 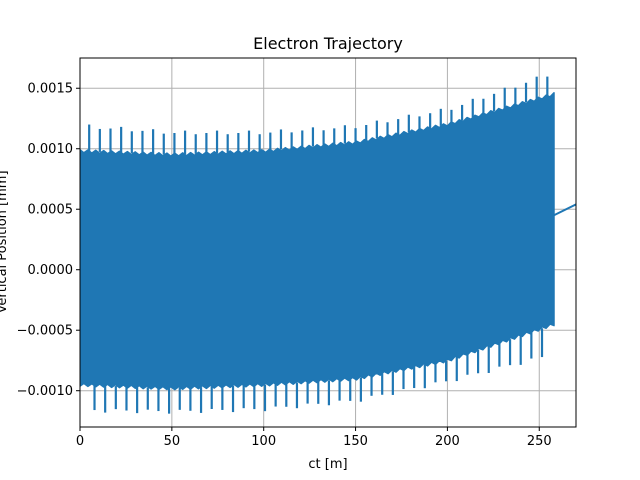 What do you see at coordinates (45, 331) in the screenshot?
I see `y-tick-label: −0.0005` at bounding box center [45, 331].